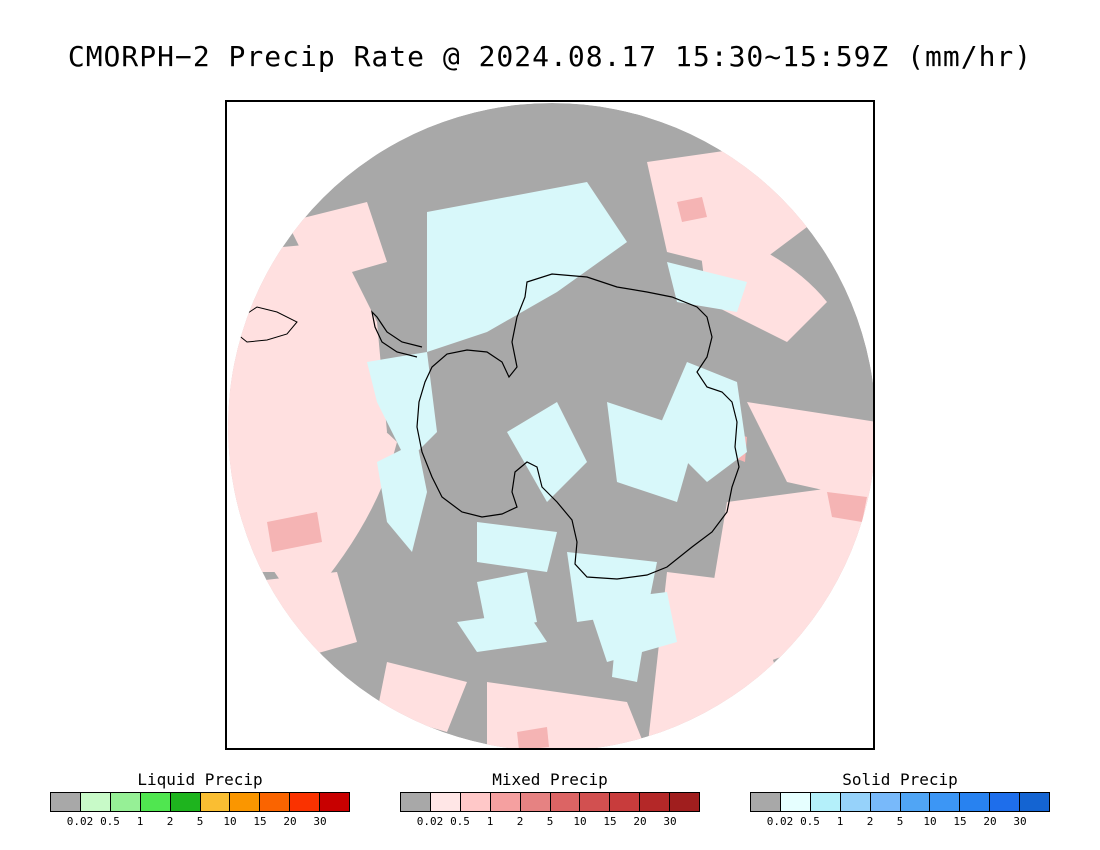  What do you see at coordinates (578, 426) in the screenshot?
I see `antarctica-coastline` at bounding box center [578, 426].